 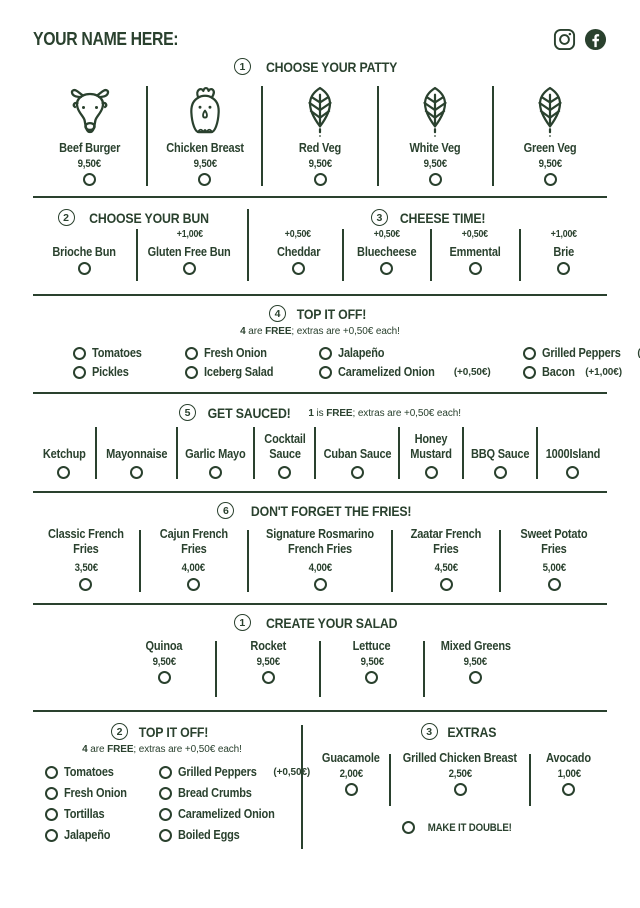 I want to click on cheese-checkbox-emmental, so click(x=475, y=268).